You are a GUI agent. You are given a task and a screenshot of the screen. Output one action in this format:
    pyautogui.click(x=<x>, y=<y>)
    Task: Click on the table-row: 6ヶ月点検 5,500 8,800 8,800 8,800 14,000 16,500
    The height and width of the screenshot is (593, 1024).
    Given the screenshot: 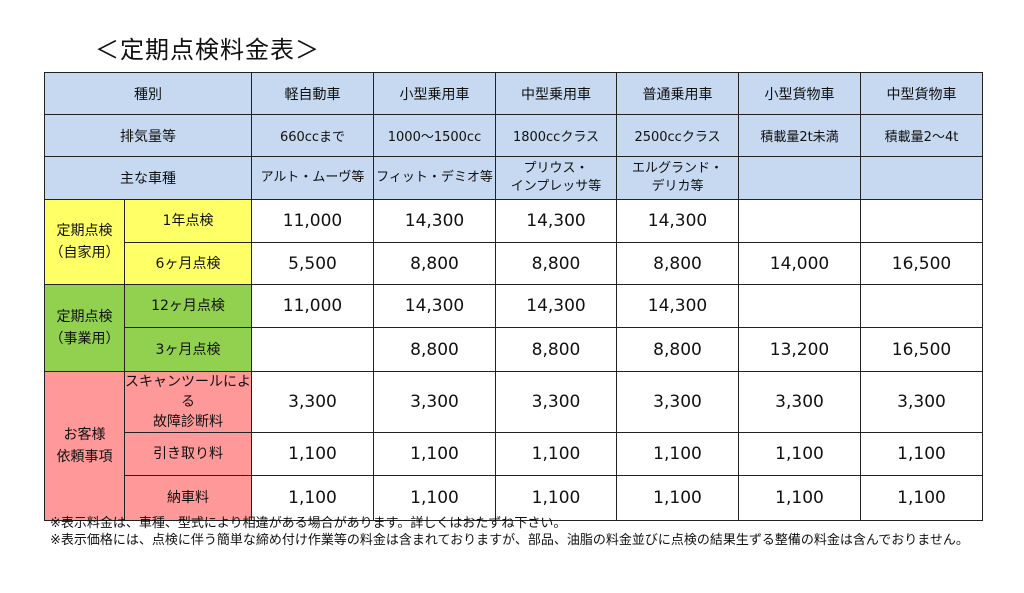 What is the action you would take?
    pyautogui.click(x=514, y=263)
    